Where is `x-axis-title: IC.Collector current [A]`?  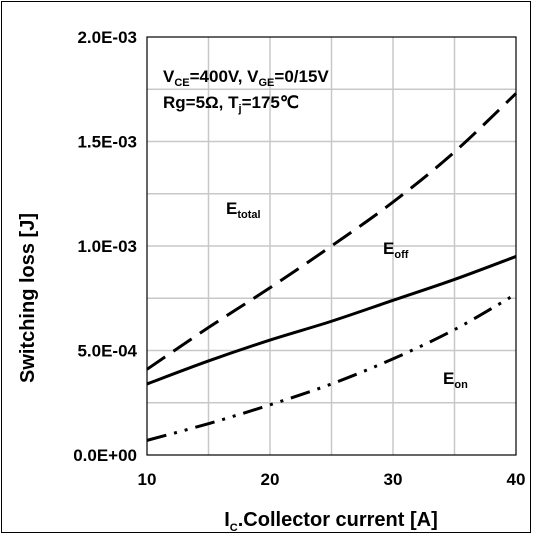 x-axis-title: IC.Collector current [A] is located at coordinates (331, 521).